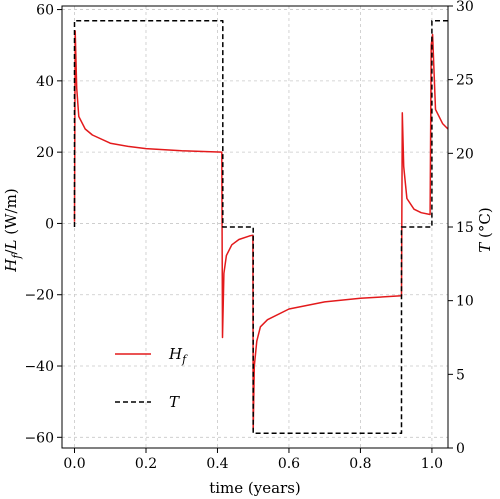 This screenshot has height=499, width=500. What do you see at coordinates (39, 367) in the screenshot?
I see `y-left-tick-label: −40` at bounding box center [39, 367].